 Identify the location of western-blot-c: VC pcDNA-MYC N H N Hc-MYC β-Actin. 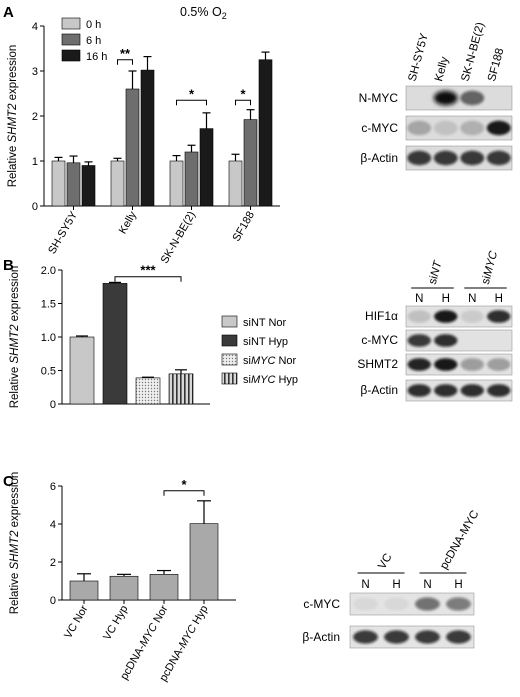
(392, 579).